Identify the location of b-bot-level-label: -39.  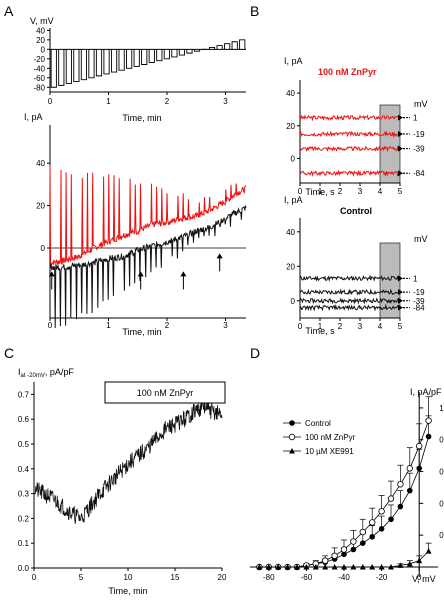
(419, 301).